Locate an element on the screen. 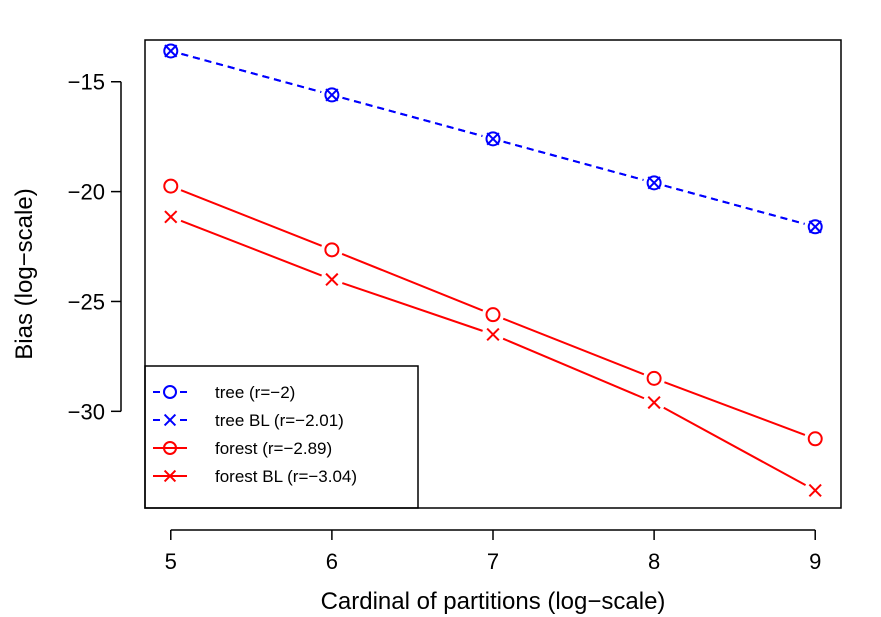 Image resolution: width=881 pixels, height=617 pixels. legend-item: tree BL (r=−2.01) is located at coordinates (248, 420).